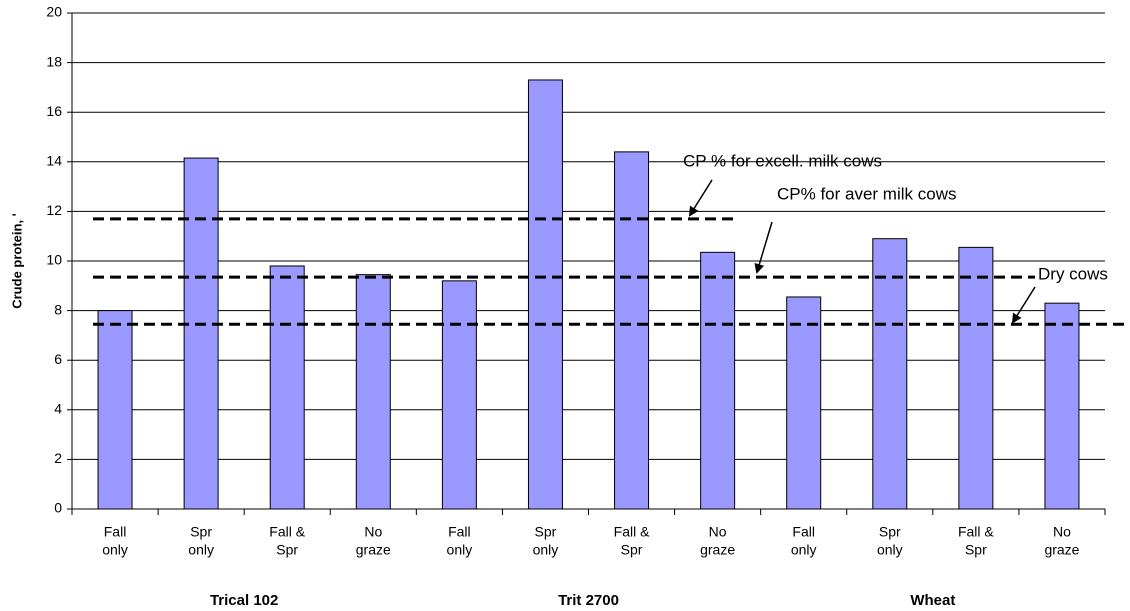  I want to click on y-tick-label: 0, so click(58, 508).